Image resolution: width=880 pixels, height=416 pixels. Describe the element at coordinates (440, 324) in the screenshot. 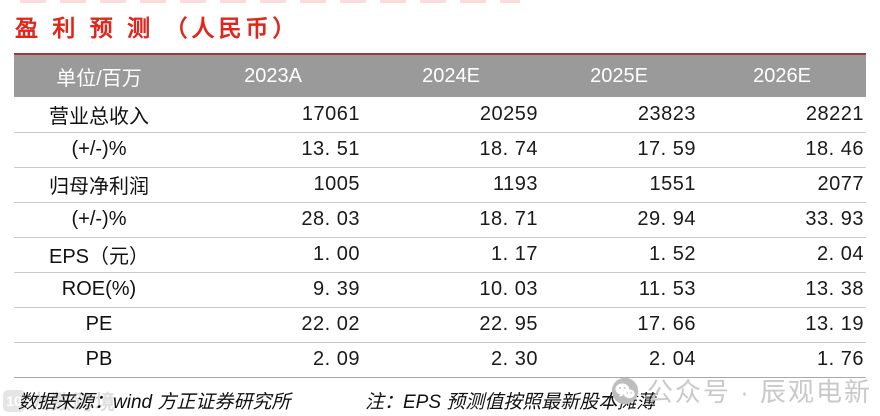

I see `table-row: PE 22. 02 22. 95 17. 66 13. 19` at that location.